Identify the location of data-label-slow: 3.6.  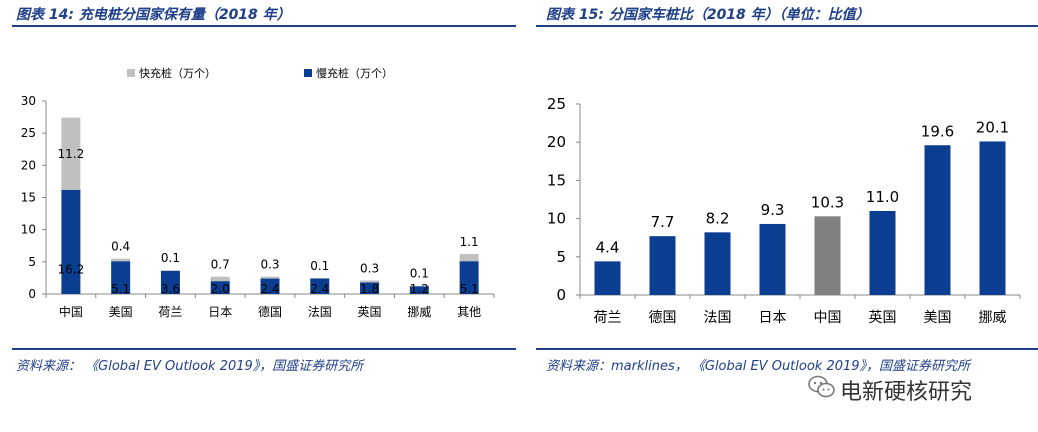
(170, 289).